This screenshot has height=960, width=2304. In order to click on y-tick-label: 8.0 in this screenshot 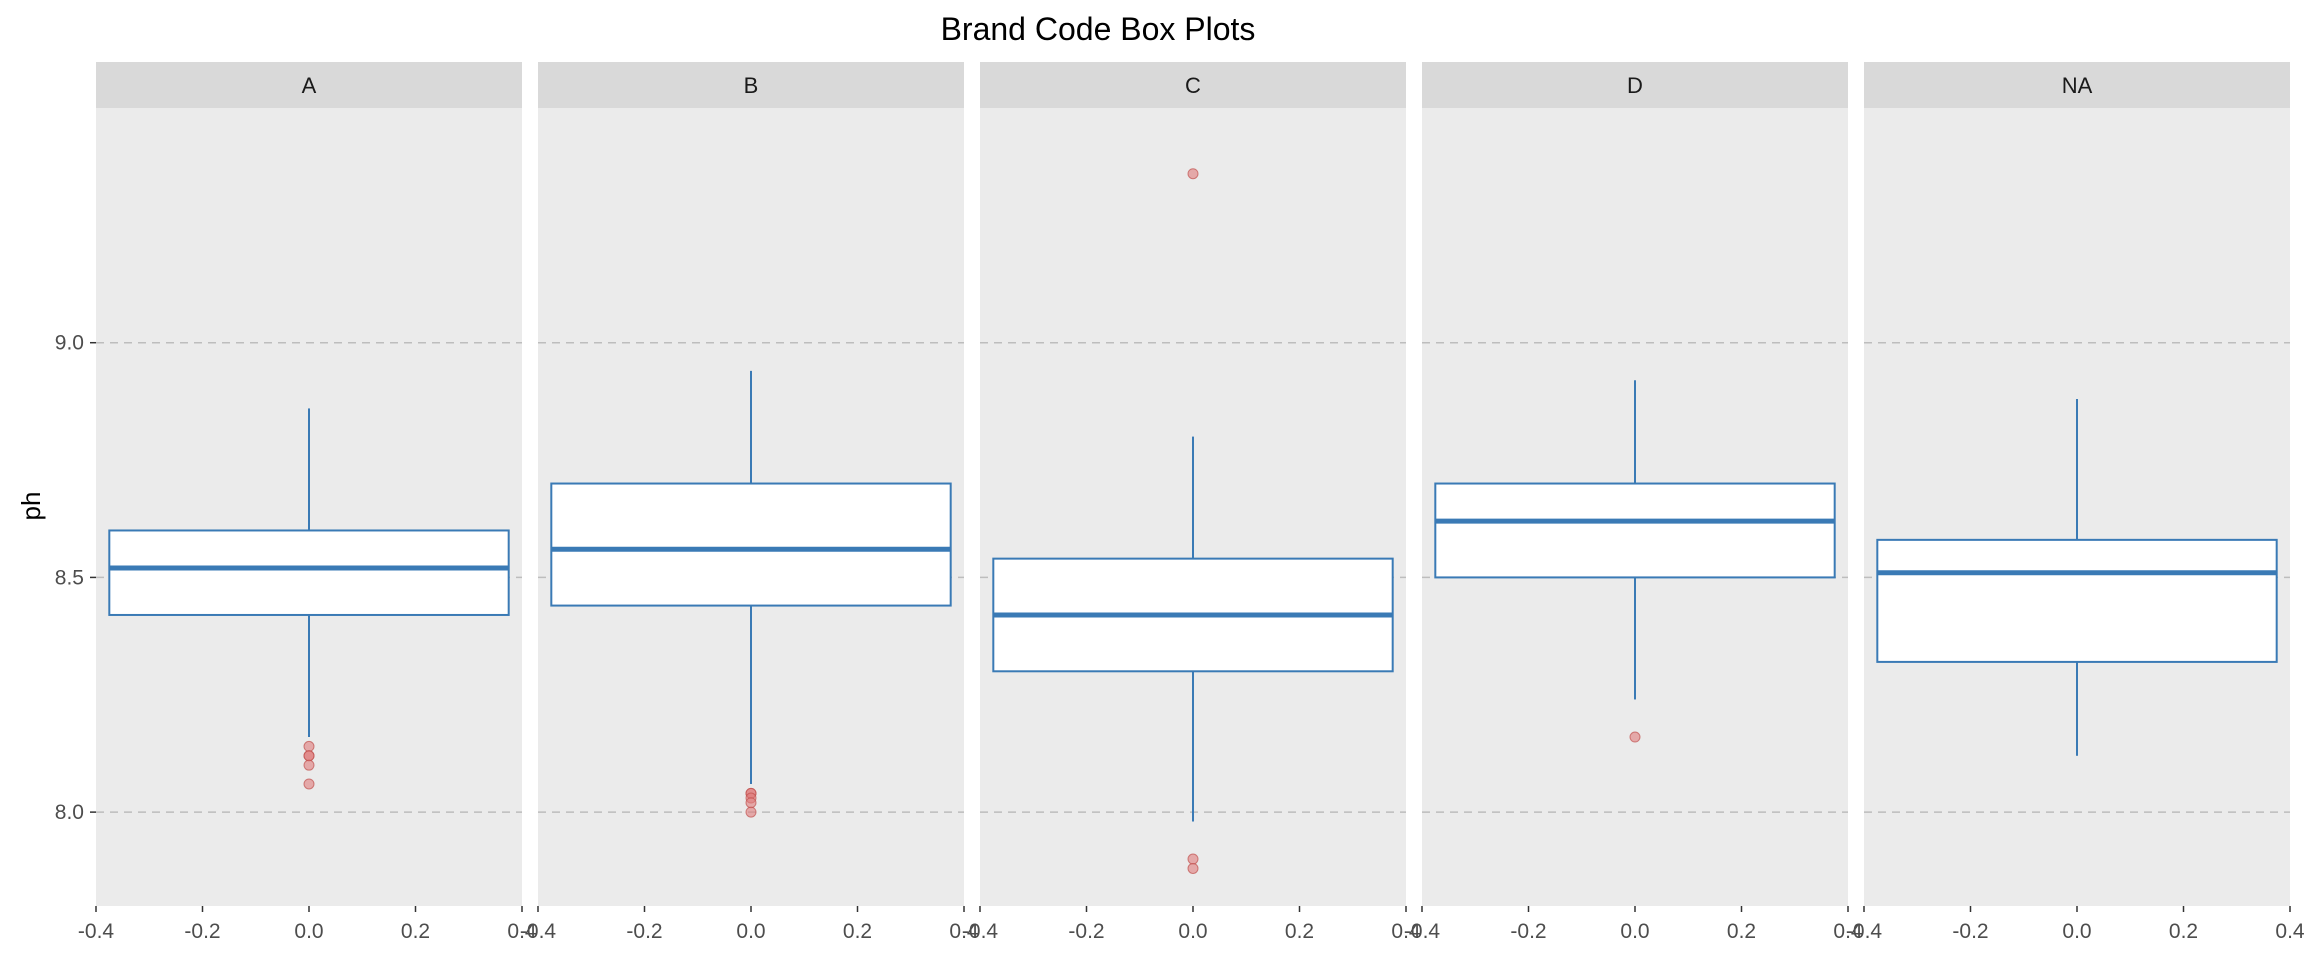, I will do `click(69, 812)`.